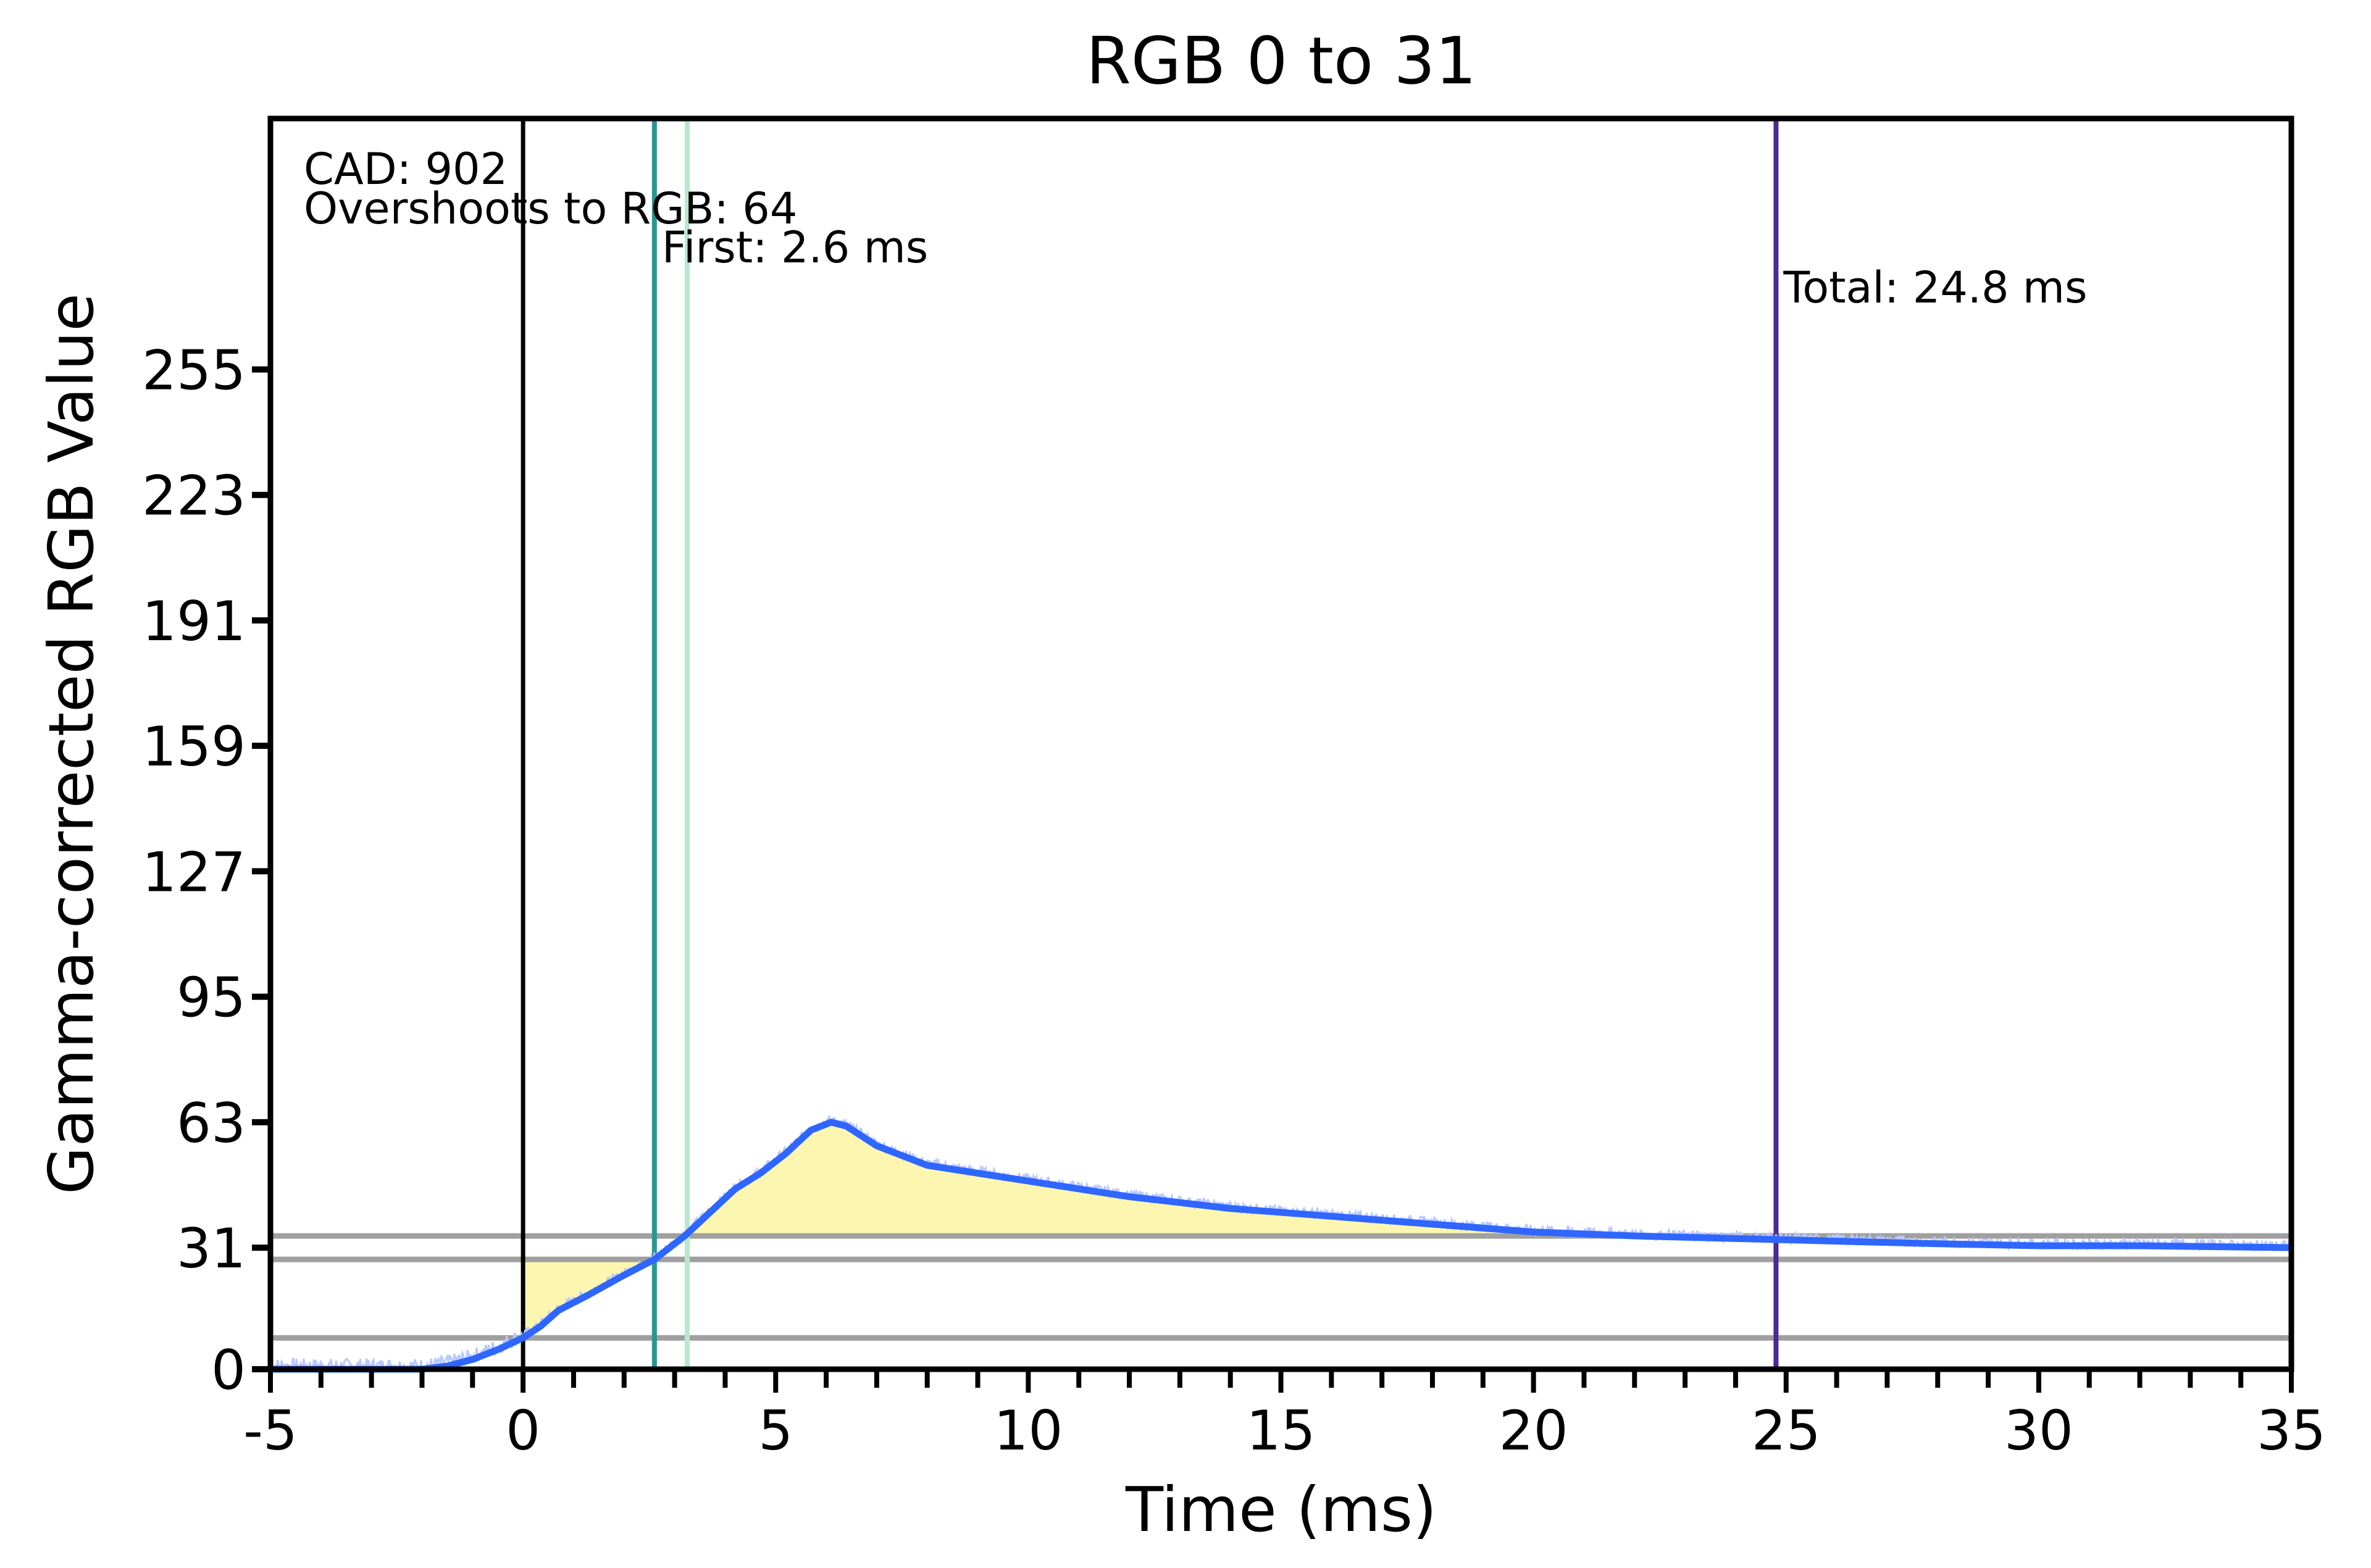 The width and height of the screenshot is (2371, 1568). Describe the element at coordinates (795, 248) in the screenshot. I see `annotation-first: First: 2.6 ms` at that location.